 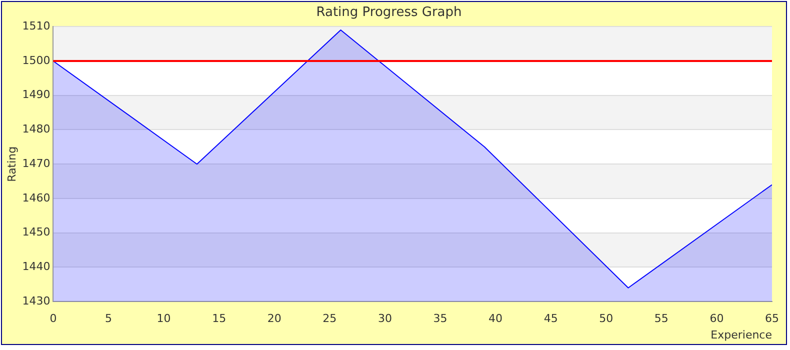 I want to click on x-tick-label: 45, so click(x=551, y=319).